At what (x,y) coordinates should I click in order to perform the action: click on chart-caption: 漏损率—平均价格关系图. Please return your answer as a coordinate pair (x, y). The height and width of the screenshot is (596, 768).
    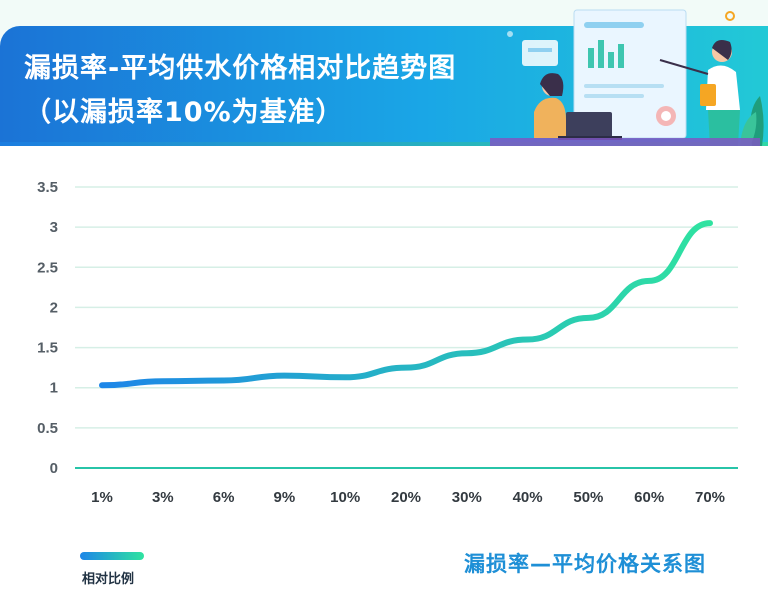
    Looking at the image, I should click on (585, 564).